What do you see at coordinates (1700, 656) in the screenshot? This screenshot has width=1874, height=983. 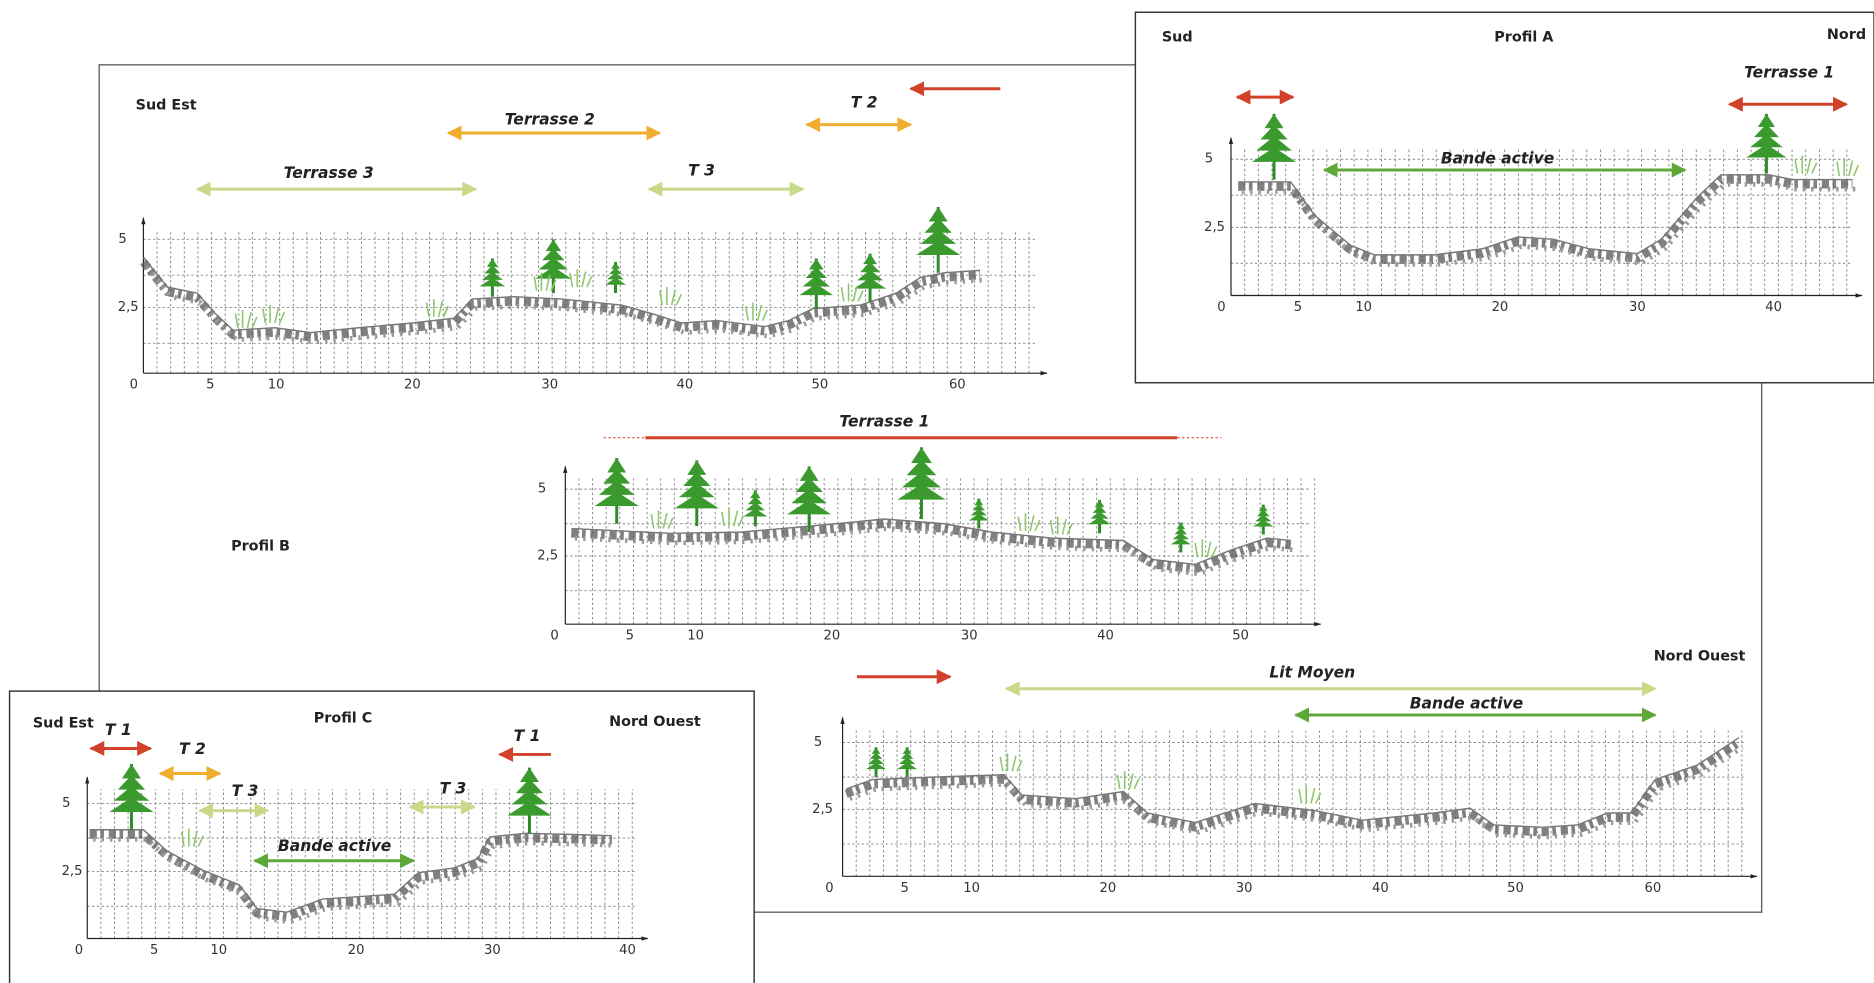 I see `label: Nord Ouest` at bounding box center [1700, 656].